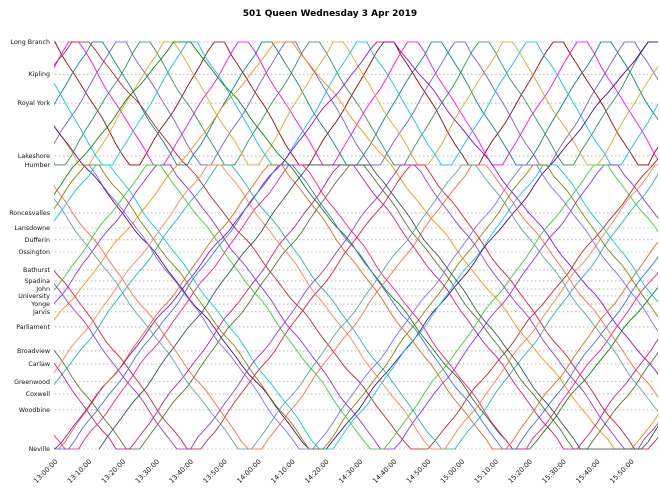 The image size is (660, 493). Describe the element at coordinates (37, 240) in the screenshot. I see `station-label: Dufferin` at that location.